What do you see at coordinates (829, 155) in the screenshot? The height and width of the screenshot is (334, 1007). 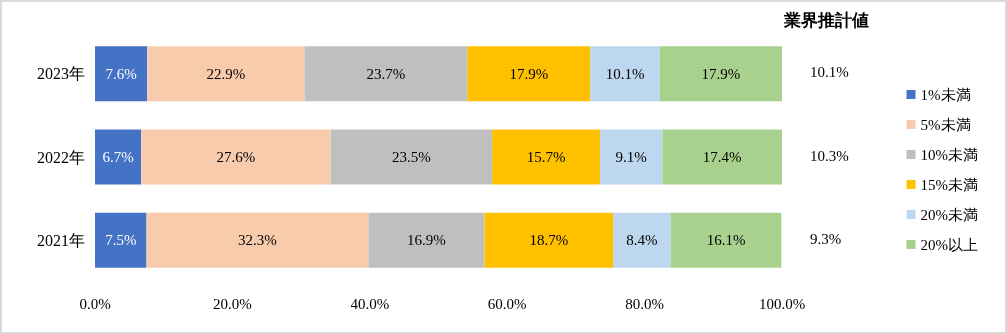 I see `text: 10.3%` at bounding box center [829, 155].